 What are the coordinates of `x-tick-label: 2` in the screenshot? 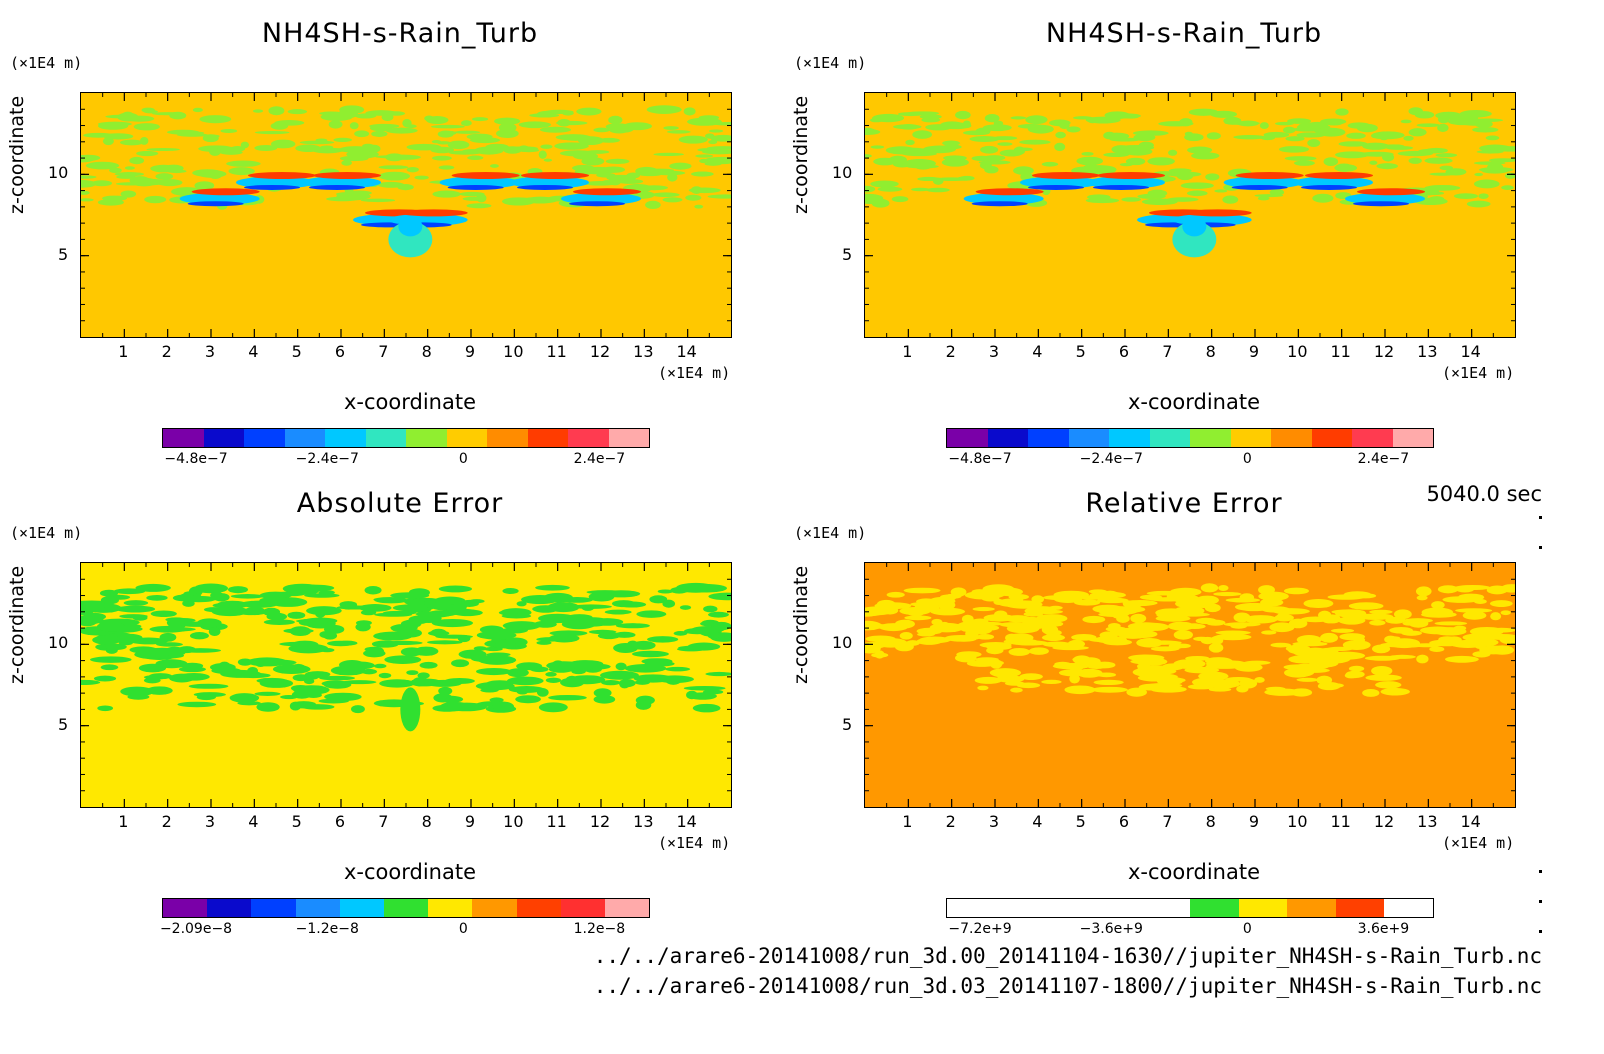 It's located at (950, 351).